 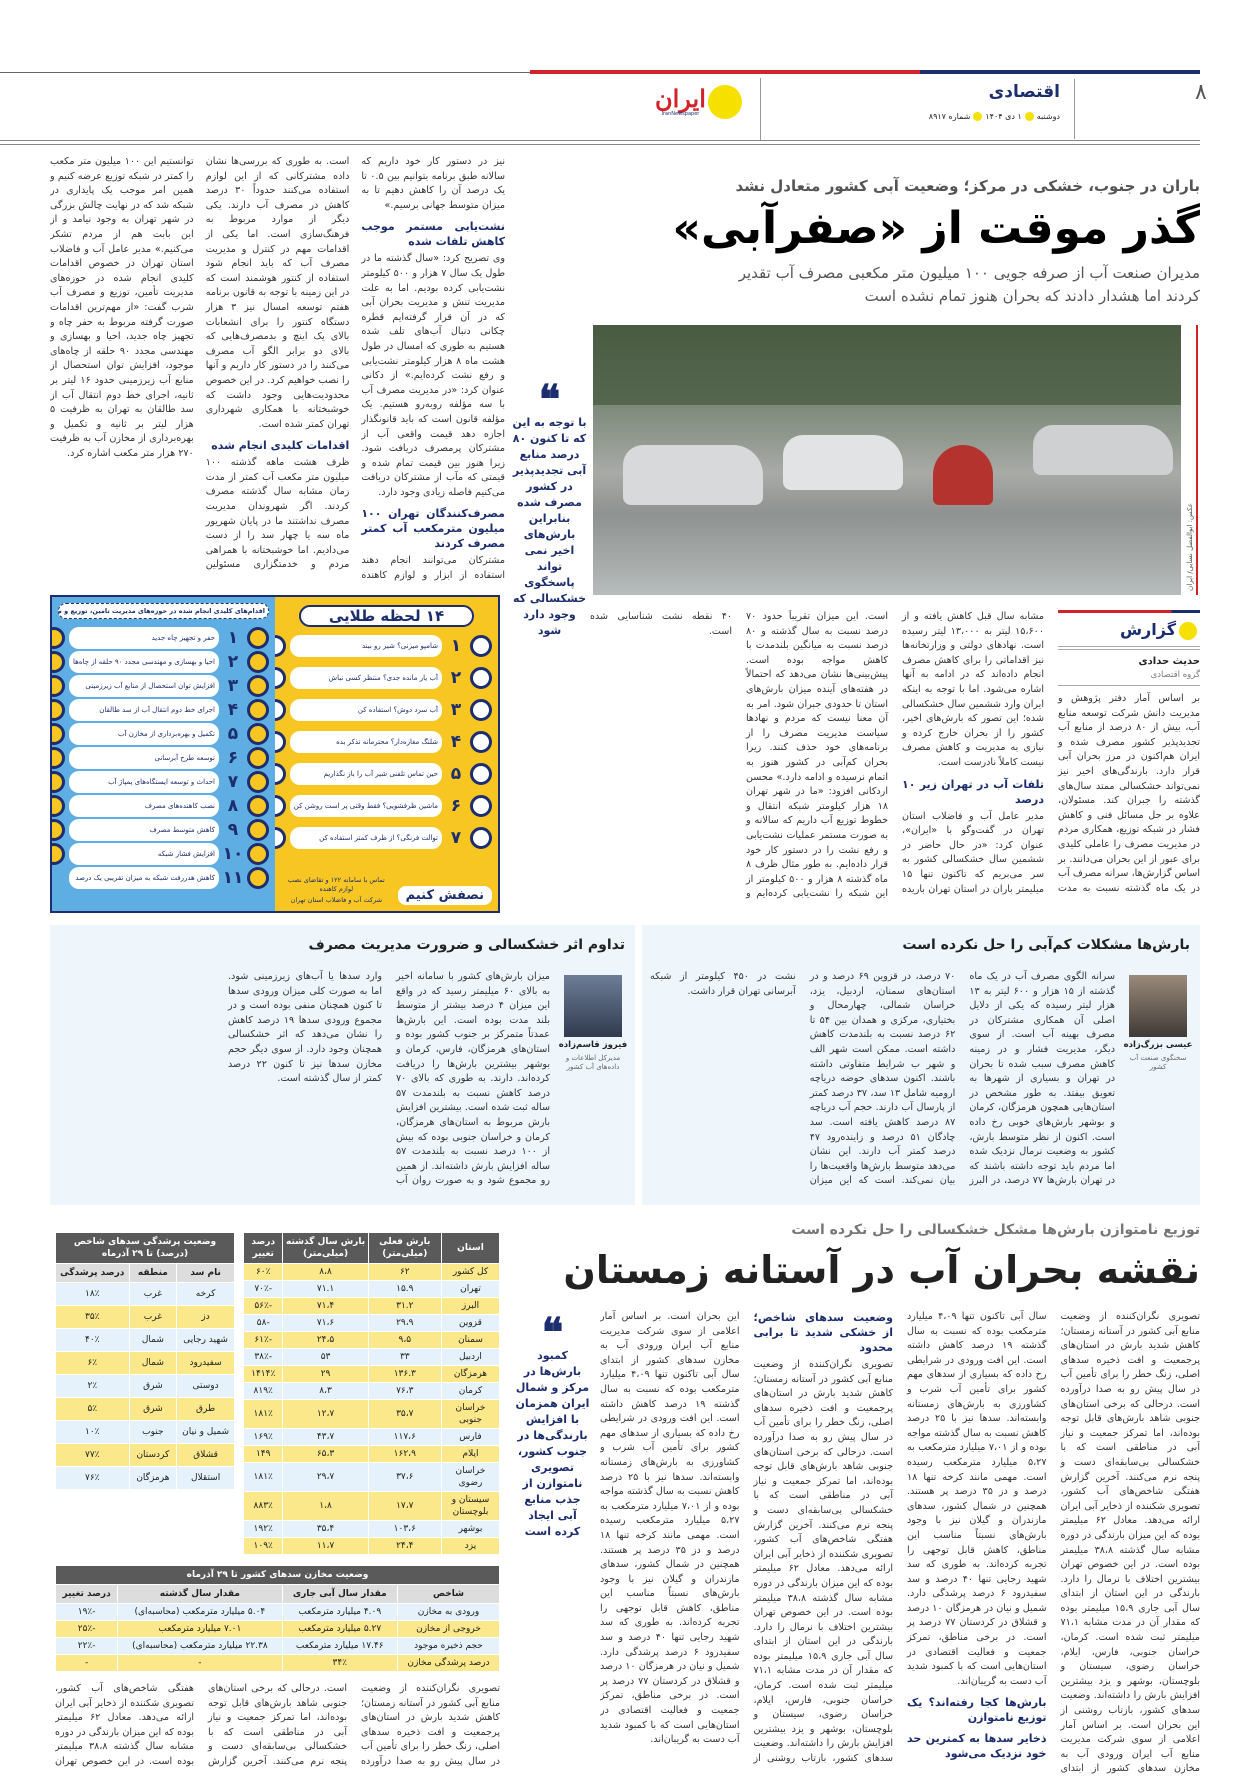 What do you see at coordinates (169, 638) in the screenshot?
I see `action-item: ۱ حفر و تجهیز چاه جدید` at bounding box center [169, 638].